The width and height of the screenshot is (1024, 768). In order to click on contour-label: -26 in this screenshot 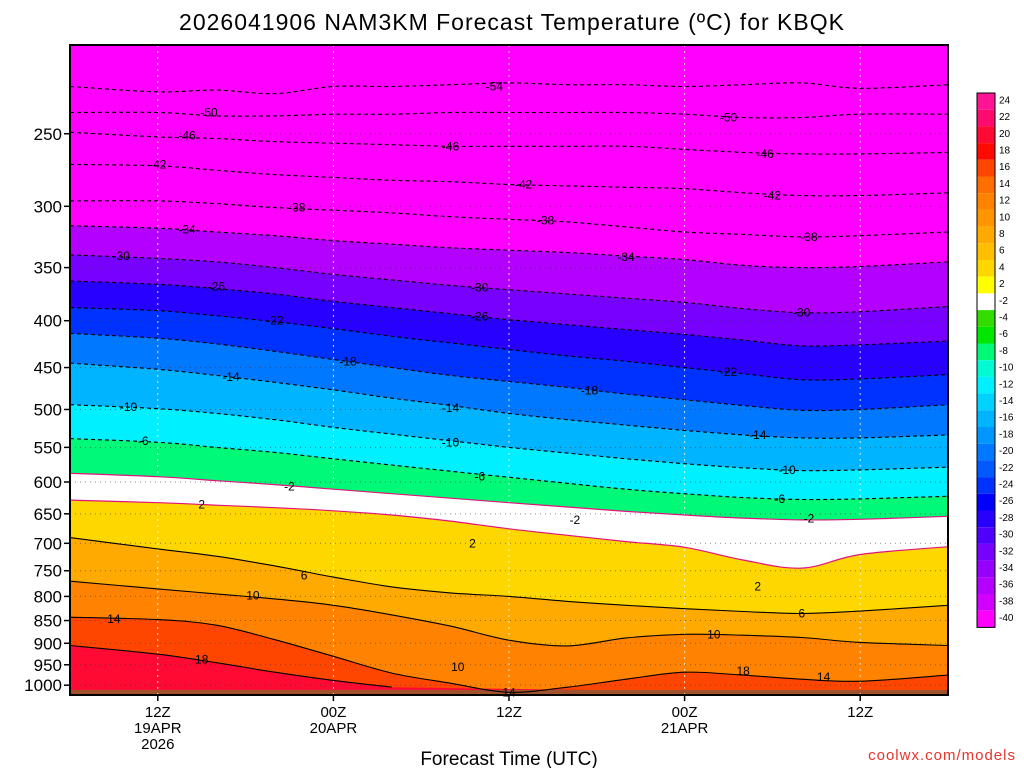, I will do `click(217, 286)`.